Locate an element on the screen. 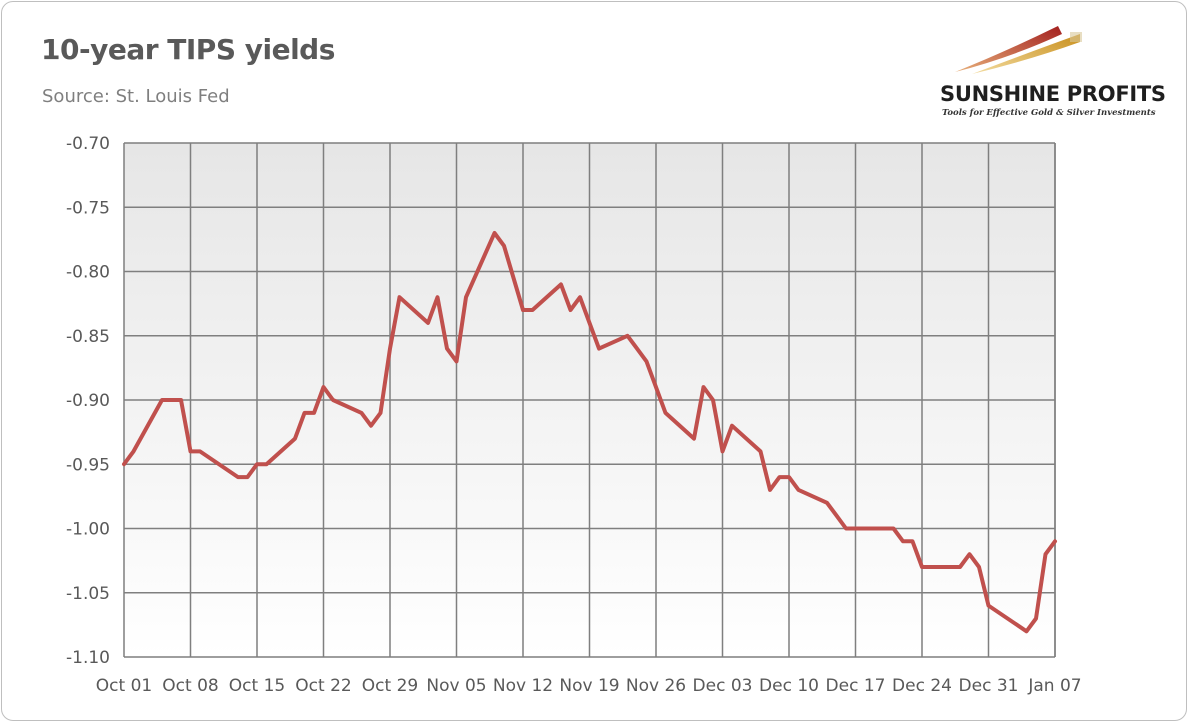  x-tick-label: Dec 24 is located at coordinates (922, 686).